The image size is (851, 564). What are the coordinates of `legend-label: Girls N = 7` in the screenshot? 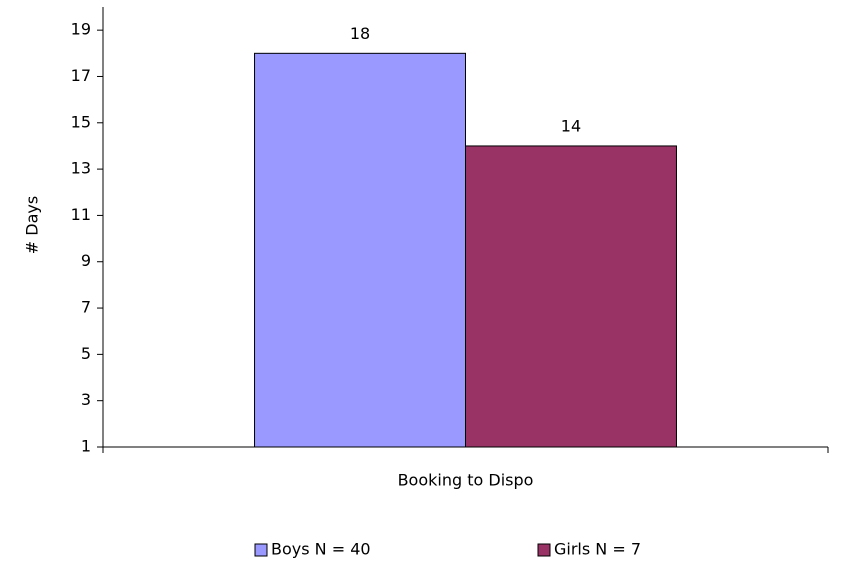 It's located at (597, 549).